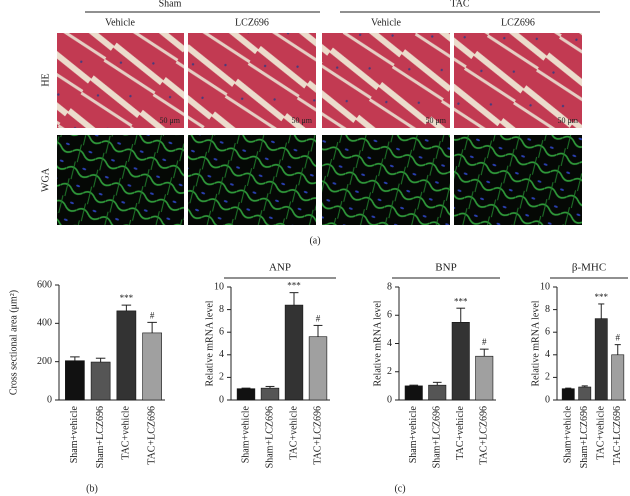 The height and width of the screenshot is (496, 630). What do you see at coordinates (445, 268) in the screenshot?
I see `chart-title: BNP` at bounding box center [445, 268].